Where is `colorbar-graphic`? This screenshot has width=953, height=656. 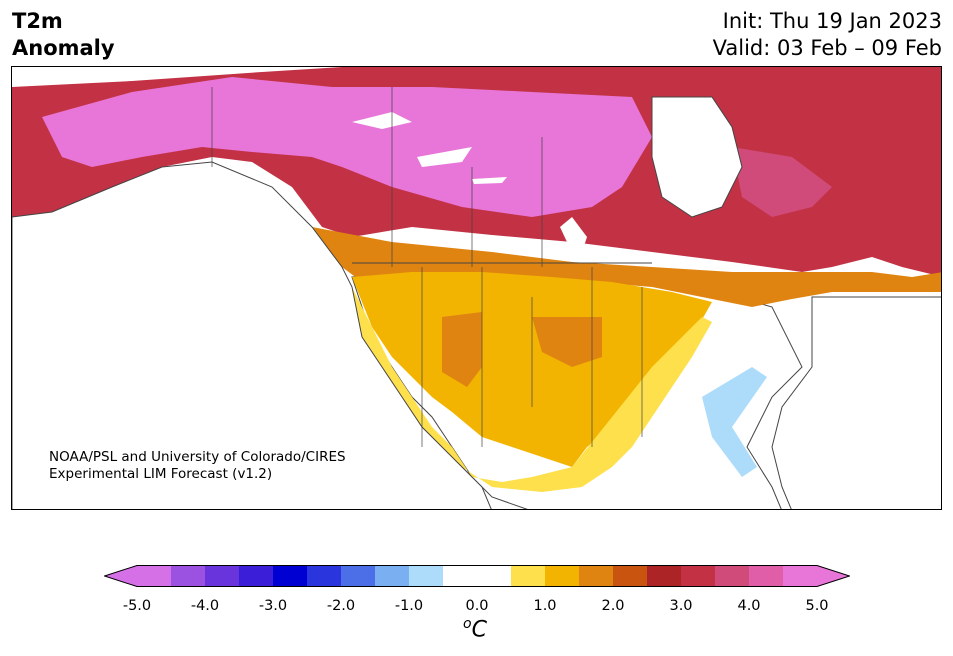
colorbar-graphic is located at coordinates (477, 576).